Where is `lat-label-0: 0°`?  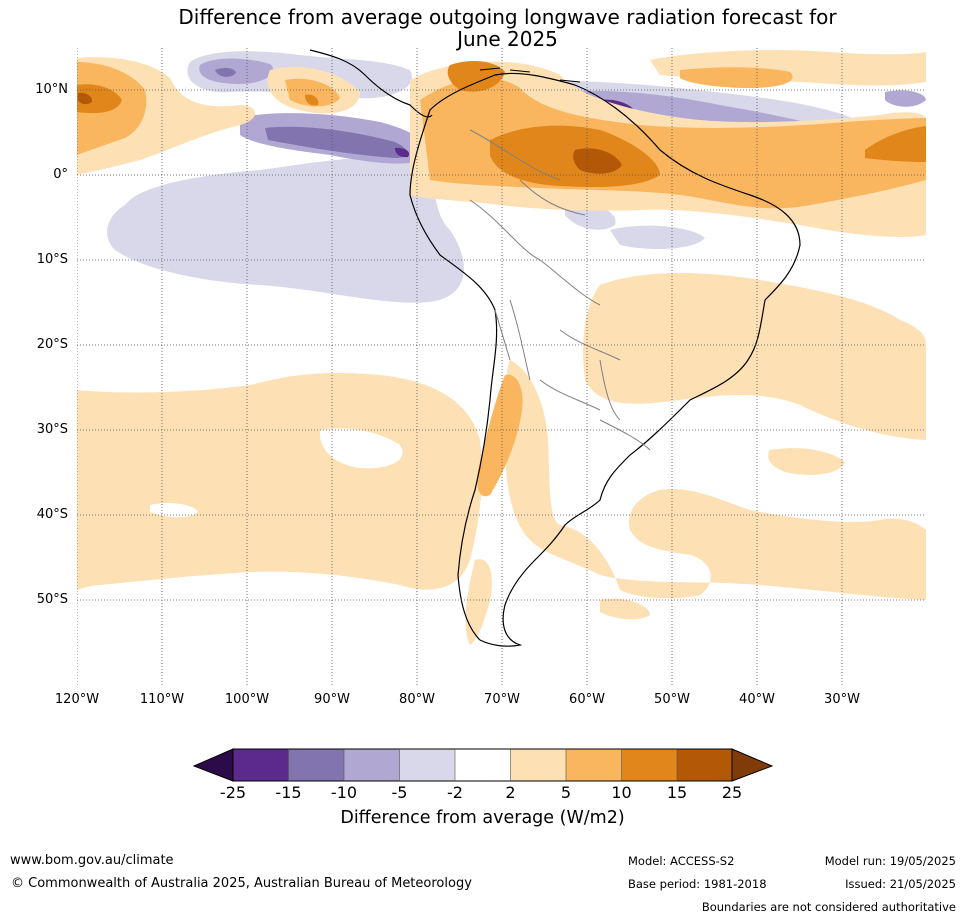
lat-label-0: 0° is located at coordinates (60, 174).